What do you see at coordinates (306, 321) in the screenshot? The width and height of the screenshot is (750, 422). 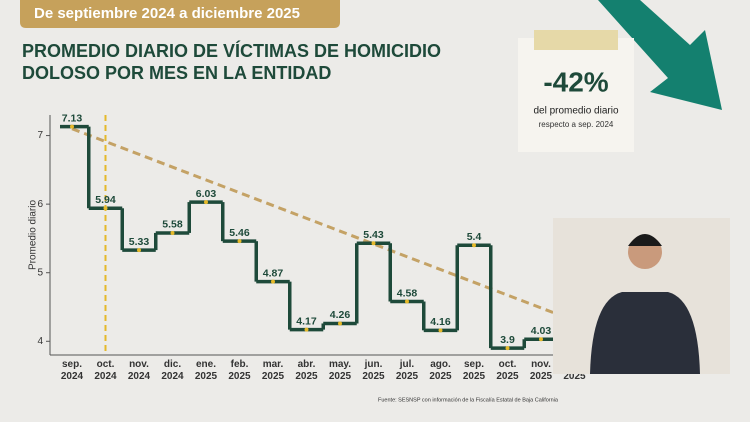 I see `value-label: 4.17` at bounding box center [306, 321].